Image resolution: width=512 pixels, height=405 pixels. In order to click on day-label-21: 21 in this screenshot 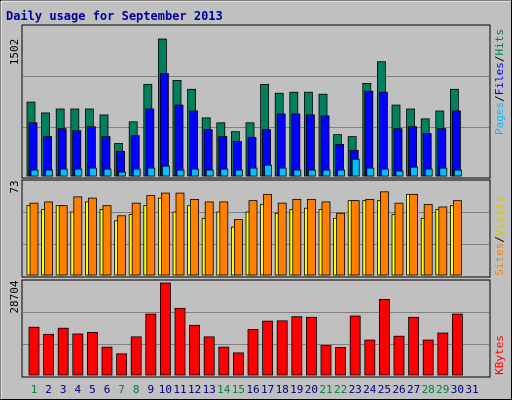, I will do `click(325, 389)`.